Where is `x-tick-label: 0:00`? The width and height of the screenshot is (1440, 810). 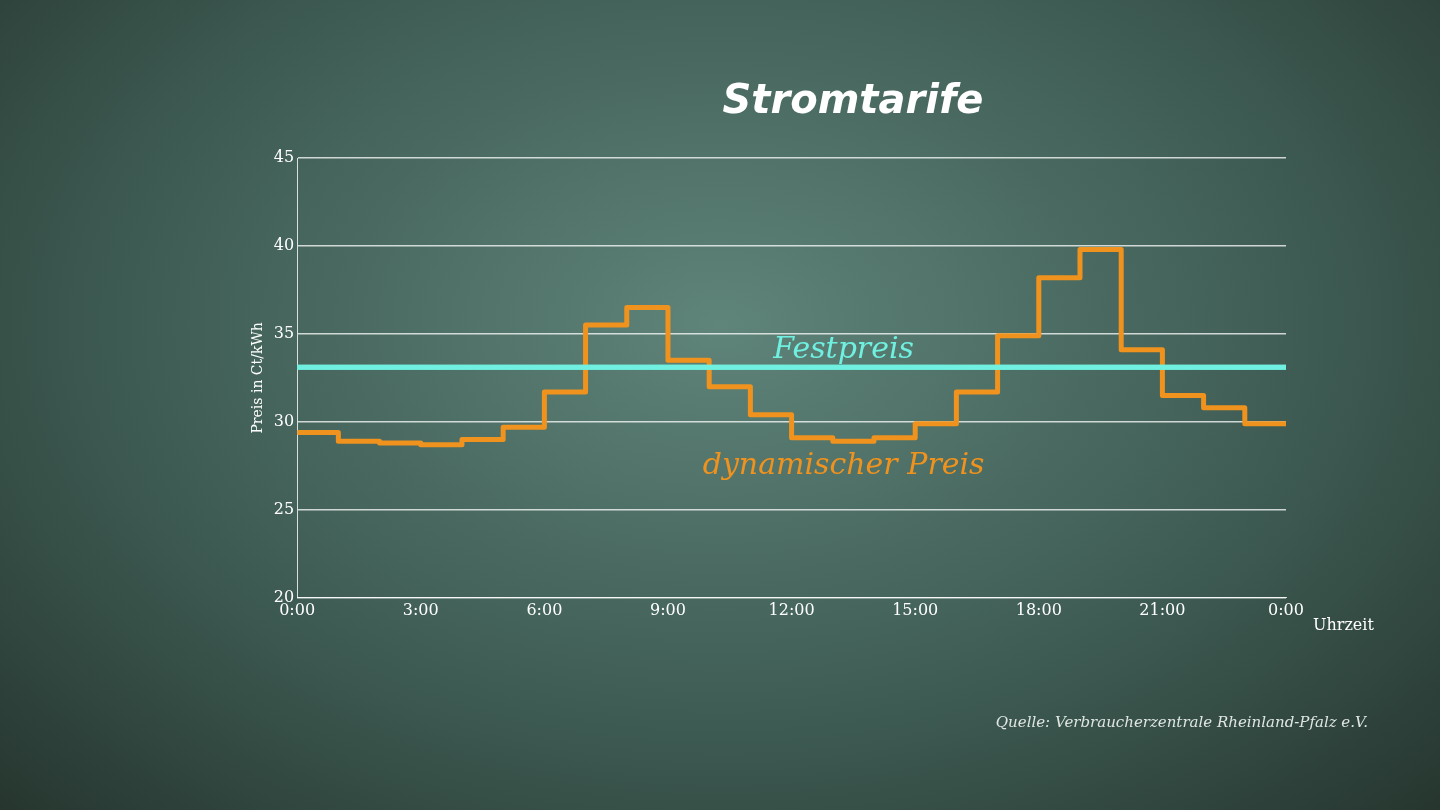
x-tick-label: 0:00 is located at coordinates (1286, 609).